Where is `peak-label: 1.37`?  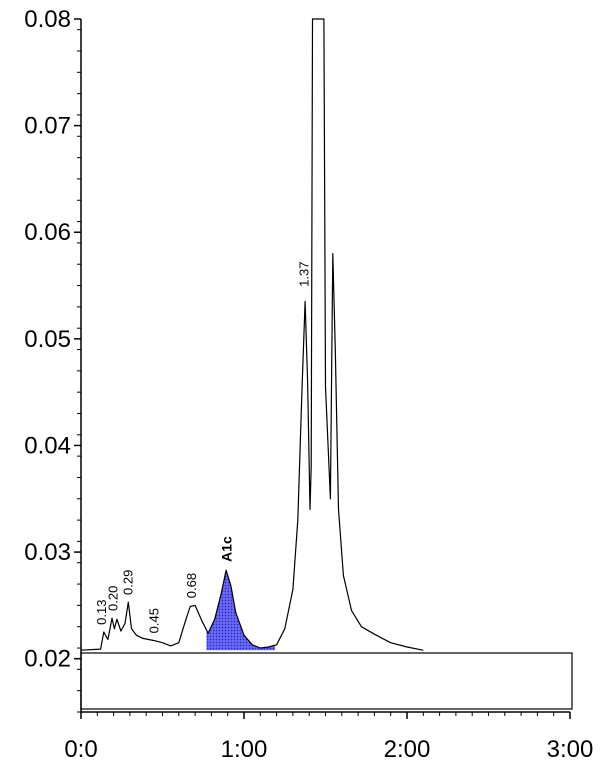
peak-label: 1.37 is located at coordinates (303, 274).